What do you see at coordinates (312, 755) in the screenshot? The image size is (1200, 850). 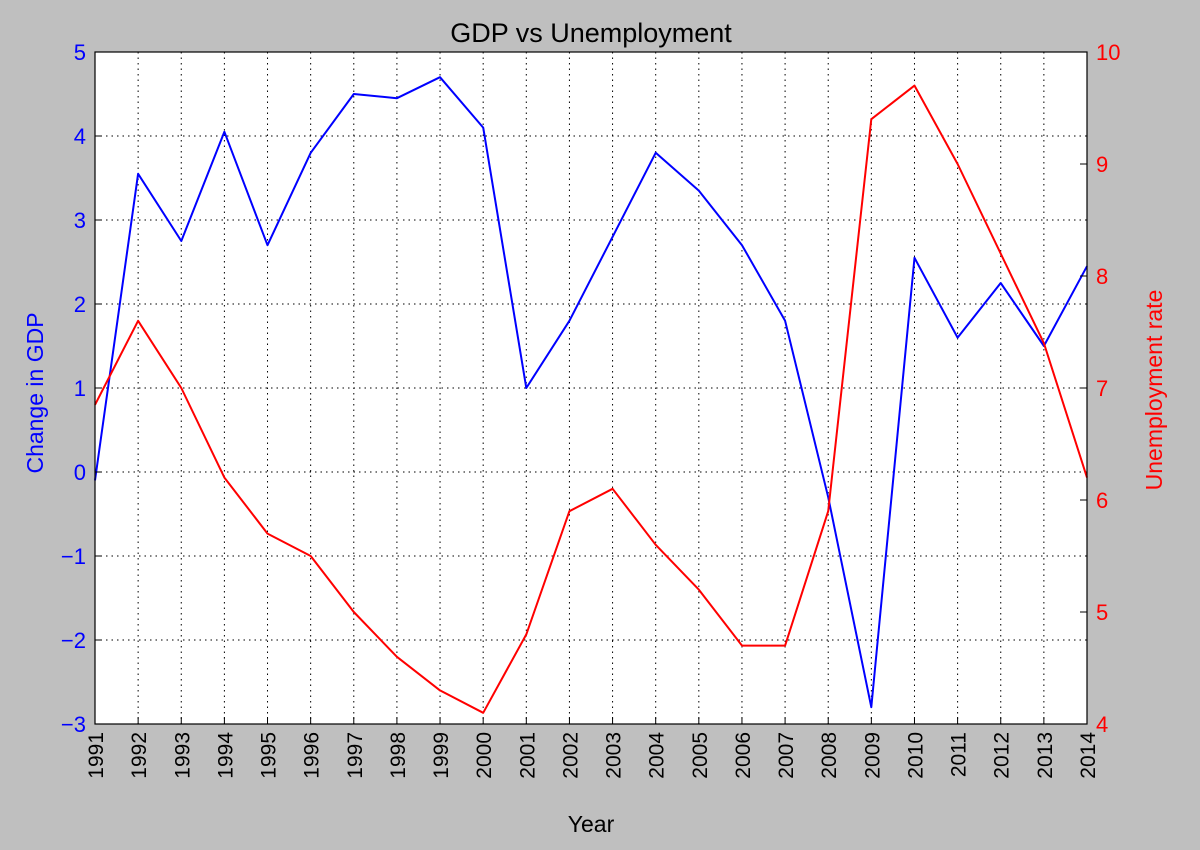 I see `x-tick-label: 1996` at bounding box center [312, 755].